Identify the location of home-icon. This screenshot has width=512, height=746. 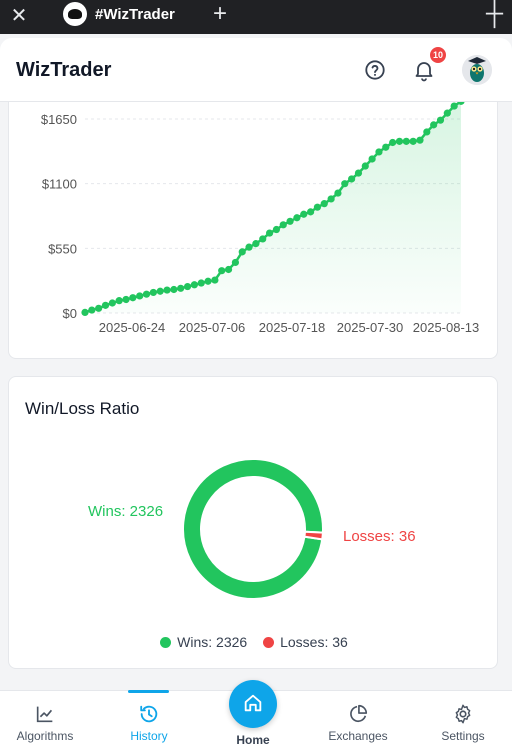
(253, 703).